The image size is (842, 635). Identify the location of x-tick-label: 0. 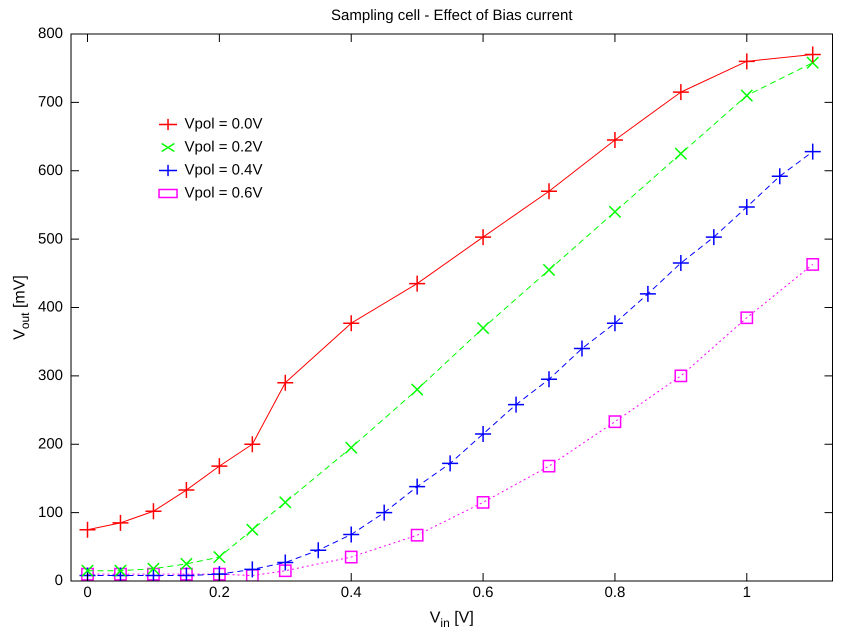
(87, 593).